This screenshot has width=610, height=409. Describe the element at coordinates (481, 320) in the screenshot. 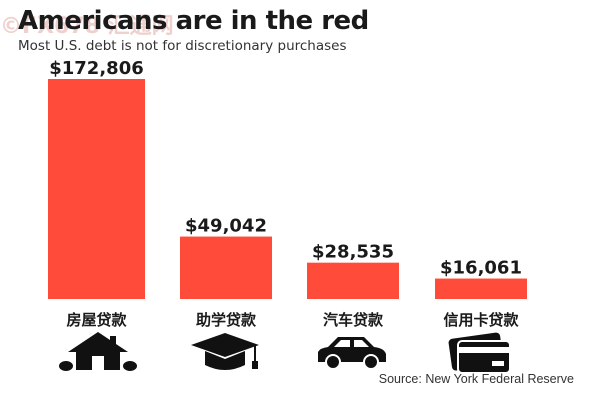

I see `category-label-3: 信用卡贷款` at that location.